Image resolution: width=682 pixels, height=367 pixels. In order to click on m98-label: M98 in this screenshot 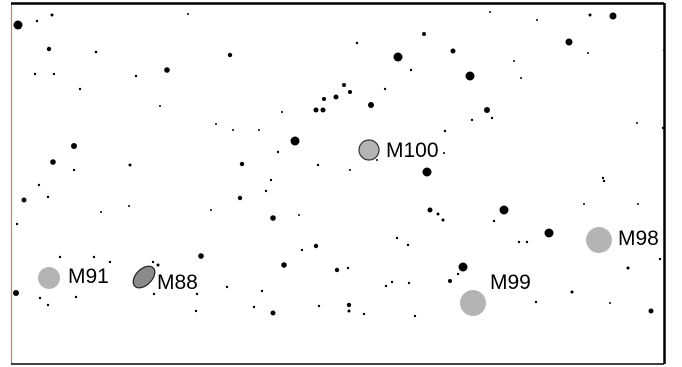, I will do `click(638, 238)`.